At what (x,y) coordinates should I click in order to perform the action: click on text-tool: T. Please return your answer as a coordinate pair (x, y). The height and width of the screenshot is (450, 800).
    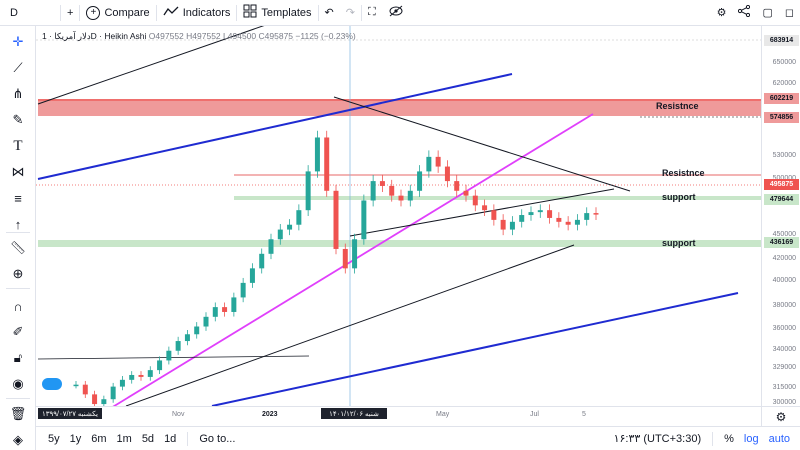
    Looking at the image, I should click on (18, 146).